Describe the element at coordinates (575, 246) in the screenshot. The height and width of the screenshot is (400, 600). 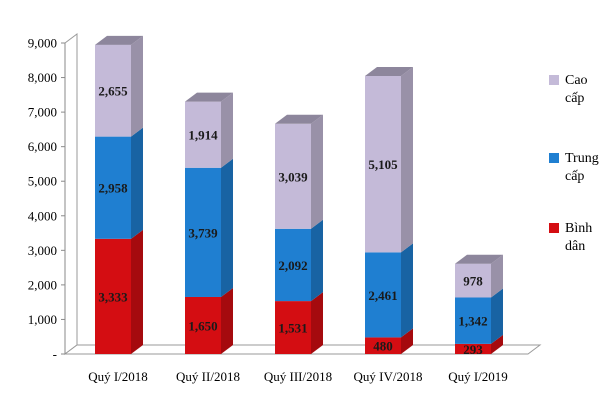
I see `legend-label: dân` at that location.